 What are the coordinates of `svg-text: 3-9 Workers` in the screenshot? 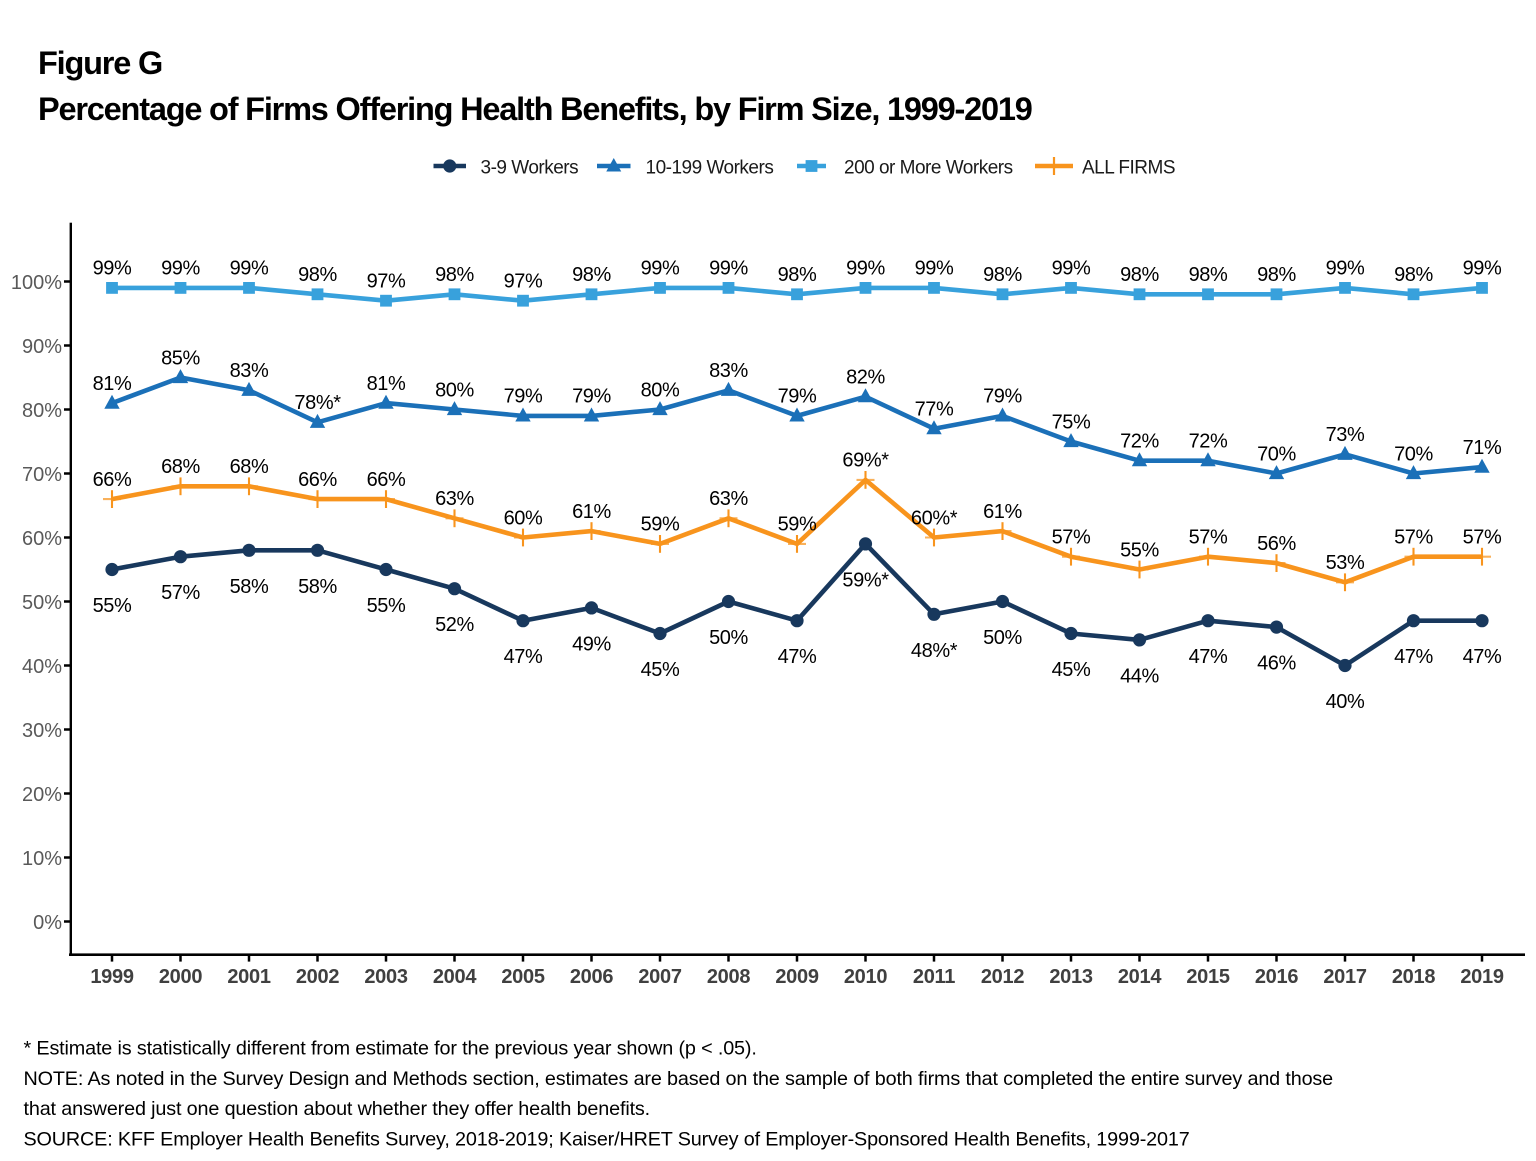 It's located at (530, 167).